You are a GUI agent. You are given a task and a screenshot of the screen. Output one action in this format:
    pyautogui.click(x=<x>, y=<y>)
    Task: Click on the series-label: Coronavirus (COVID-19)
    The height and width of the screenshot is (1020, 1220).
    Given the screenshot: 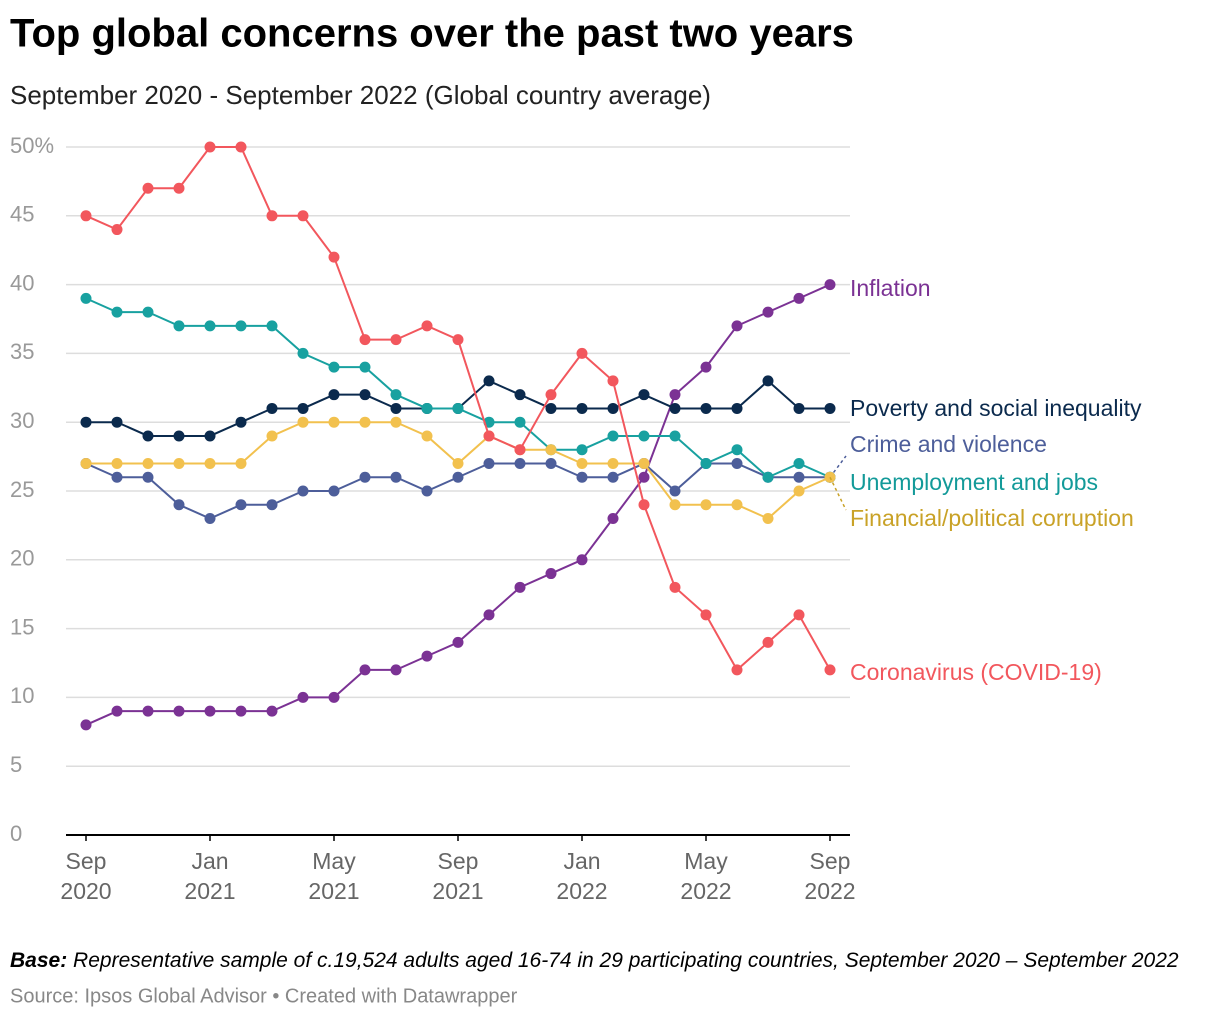 What is the action you would take?
    pyautogui.click(x=976, y=672)
    